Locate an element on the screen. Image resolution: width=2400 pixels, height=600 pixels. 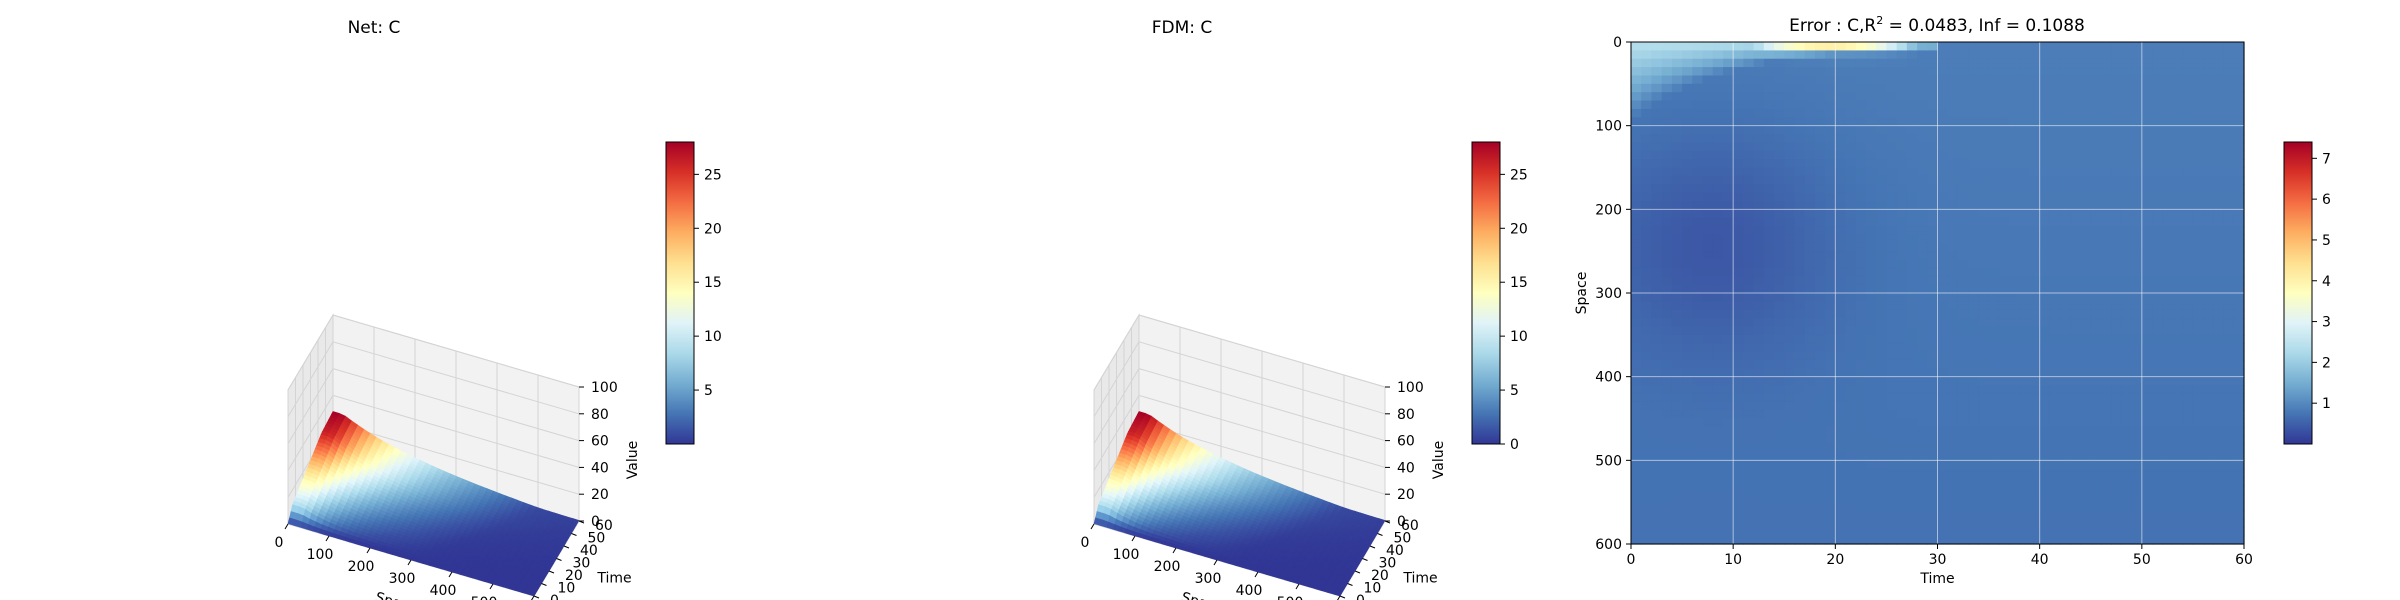
space-tick is located at coordinates (368, 550).